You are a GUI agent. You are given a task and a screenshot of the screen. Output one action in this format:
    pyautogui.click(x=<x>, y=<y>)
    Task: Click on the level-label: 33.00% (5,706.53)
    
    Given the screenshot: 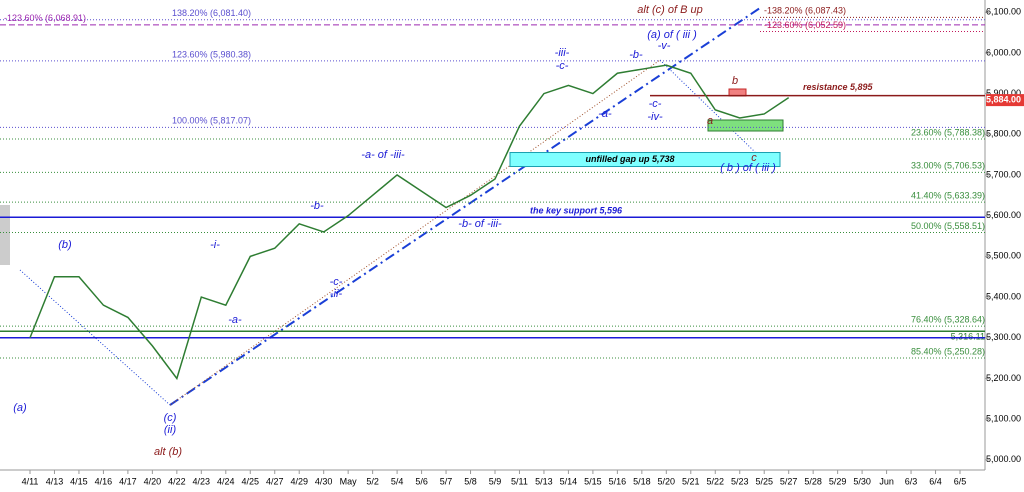 What is the action you would take?
    pyautogui.click(x=948, y=166)
    